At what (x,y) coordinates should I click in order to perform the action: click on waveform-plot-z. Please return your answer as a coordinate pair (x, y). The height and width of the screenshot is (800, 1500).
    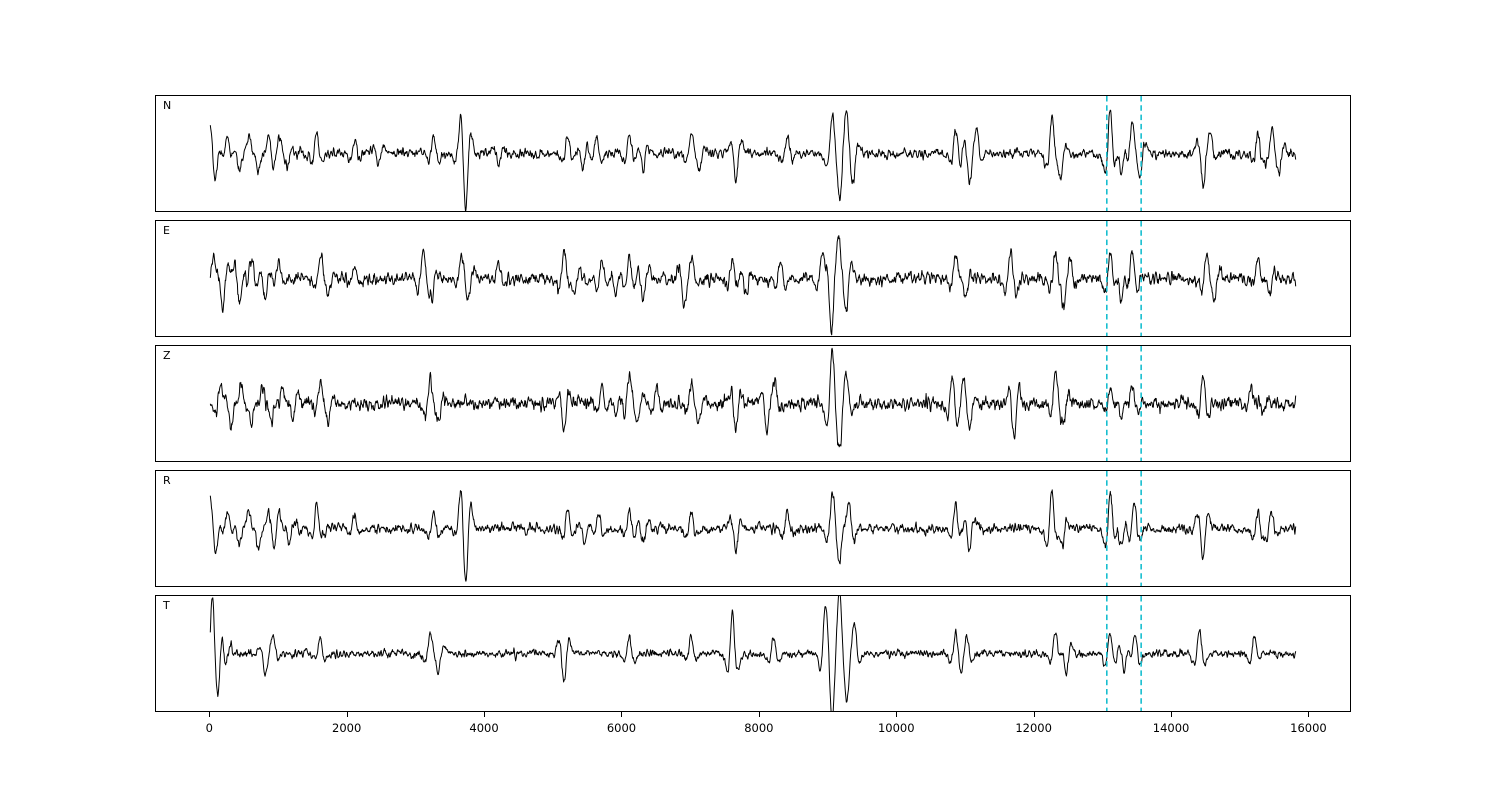
    Looking at the image, I should click on (753, 403).